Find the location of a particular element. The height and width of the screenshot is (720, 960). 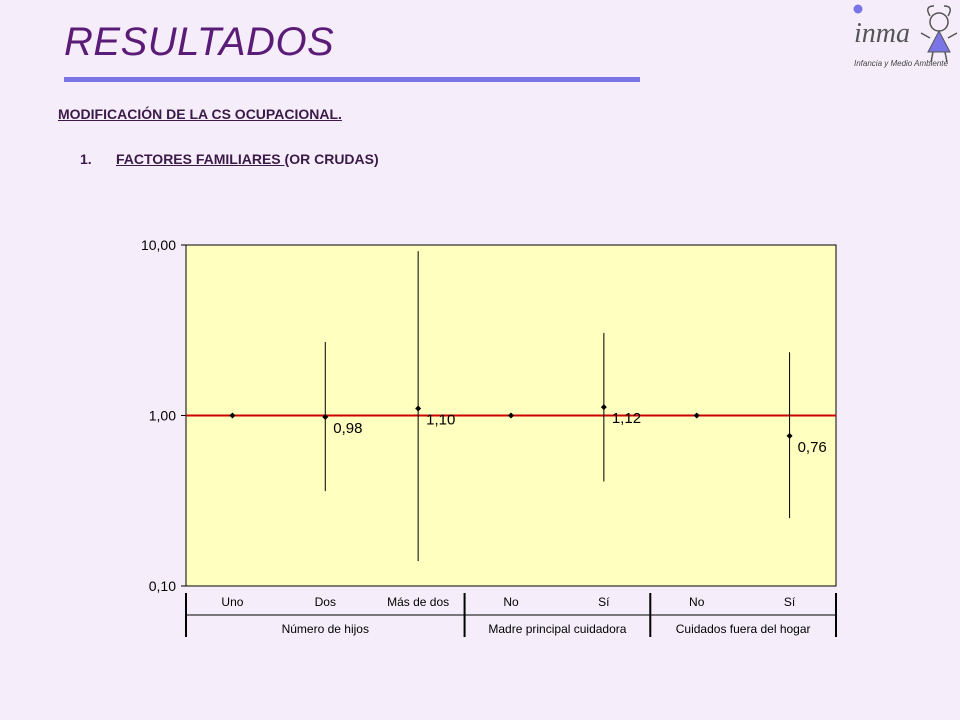

x-category-label: Más de dos is located at coordinates (418, 602).